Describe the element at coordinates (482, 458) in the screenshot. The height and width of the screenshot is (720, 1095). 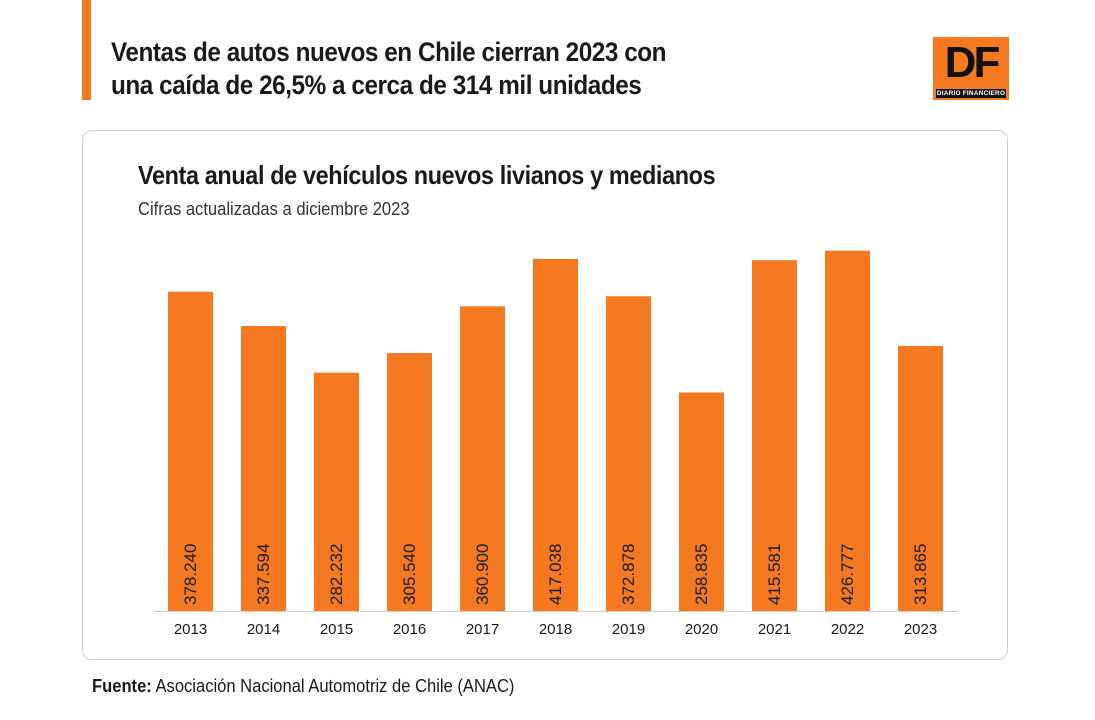
I see `bar-2017` at that location.